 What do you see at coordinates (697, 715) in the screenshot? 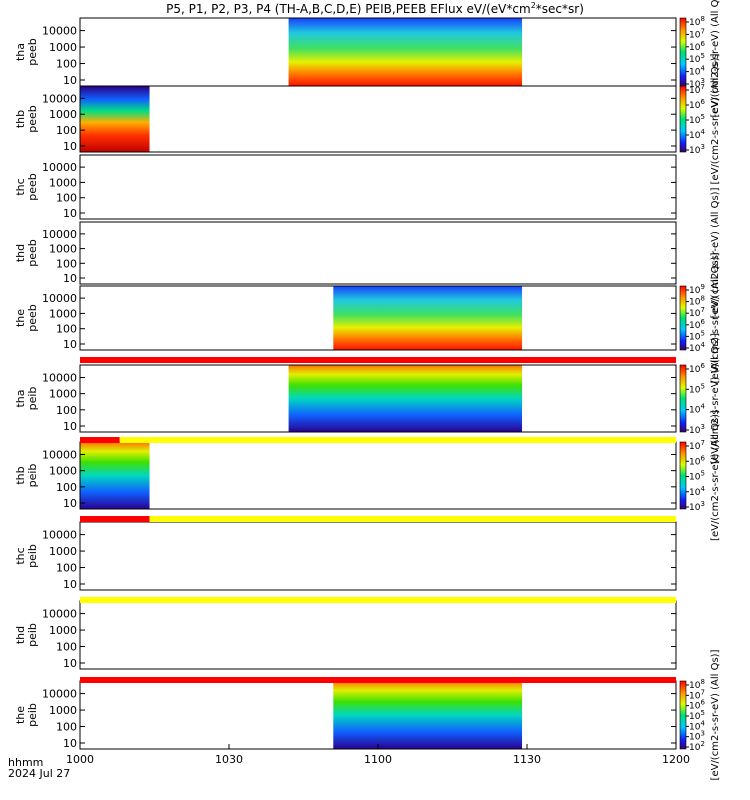
I see `colorbar-tick-label-the-peib: 10⁵` at bounding box center [697, 715].